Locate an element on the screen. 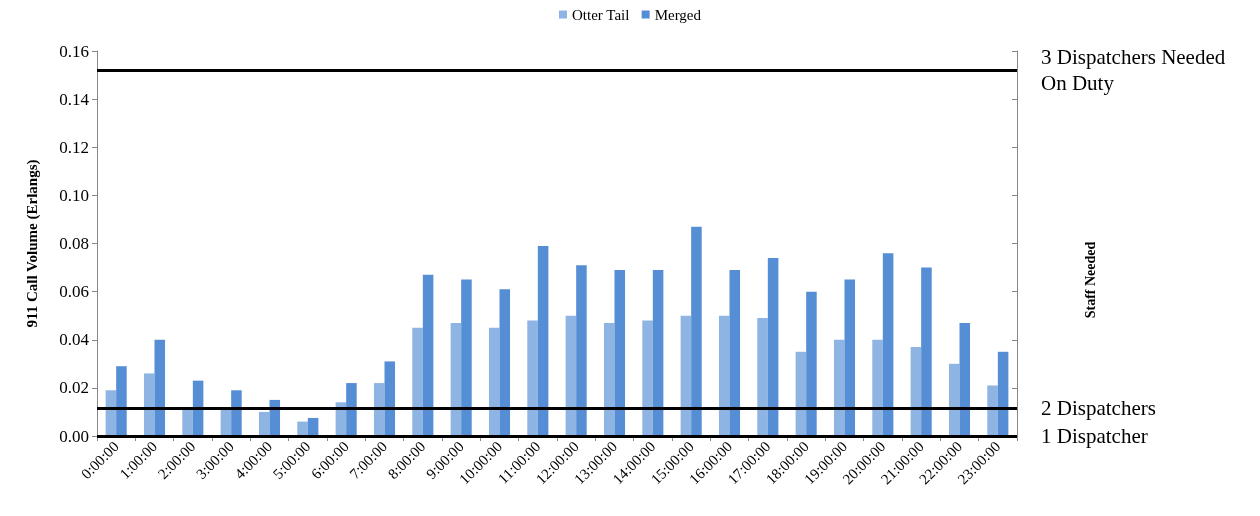 The image size is (1260, 516). ref-line-label: 3 Dispatchers Needed On Duty is located at coordinates (1136, 70).